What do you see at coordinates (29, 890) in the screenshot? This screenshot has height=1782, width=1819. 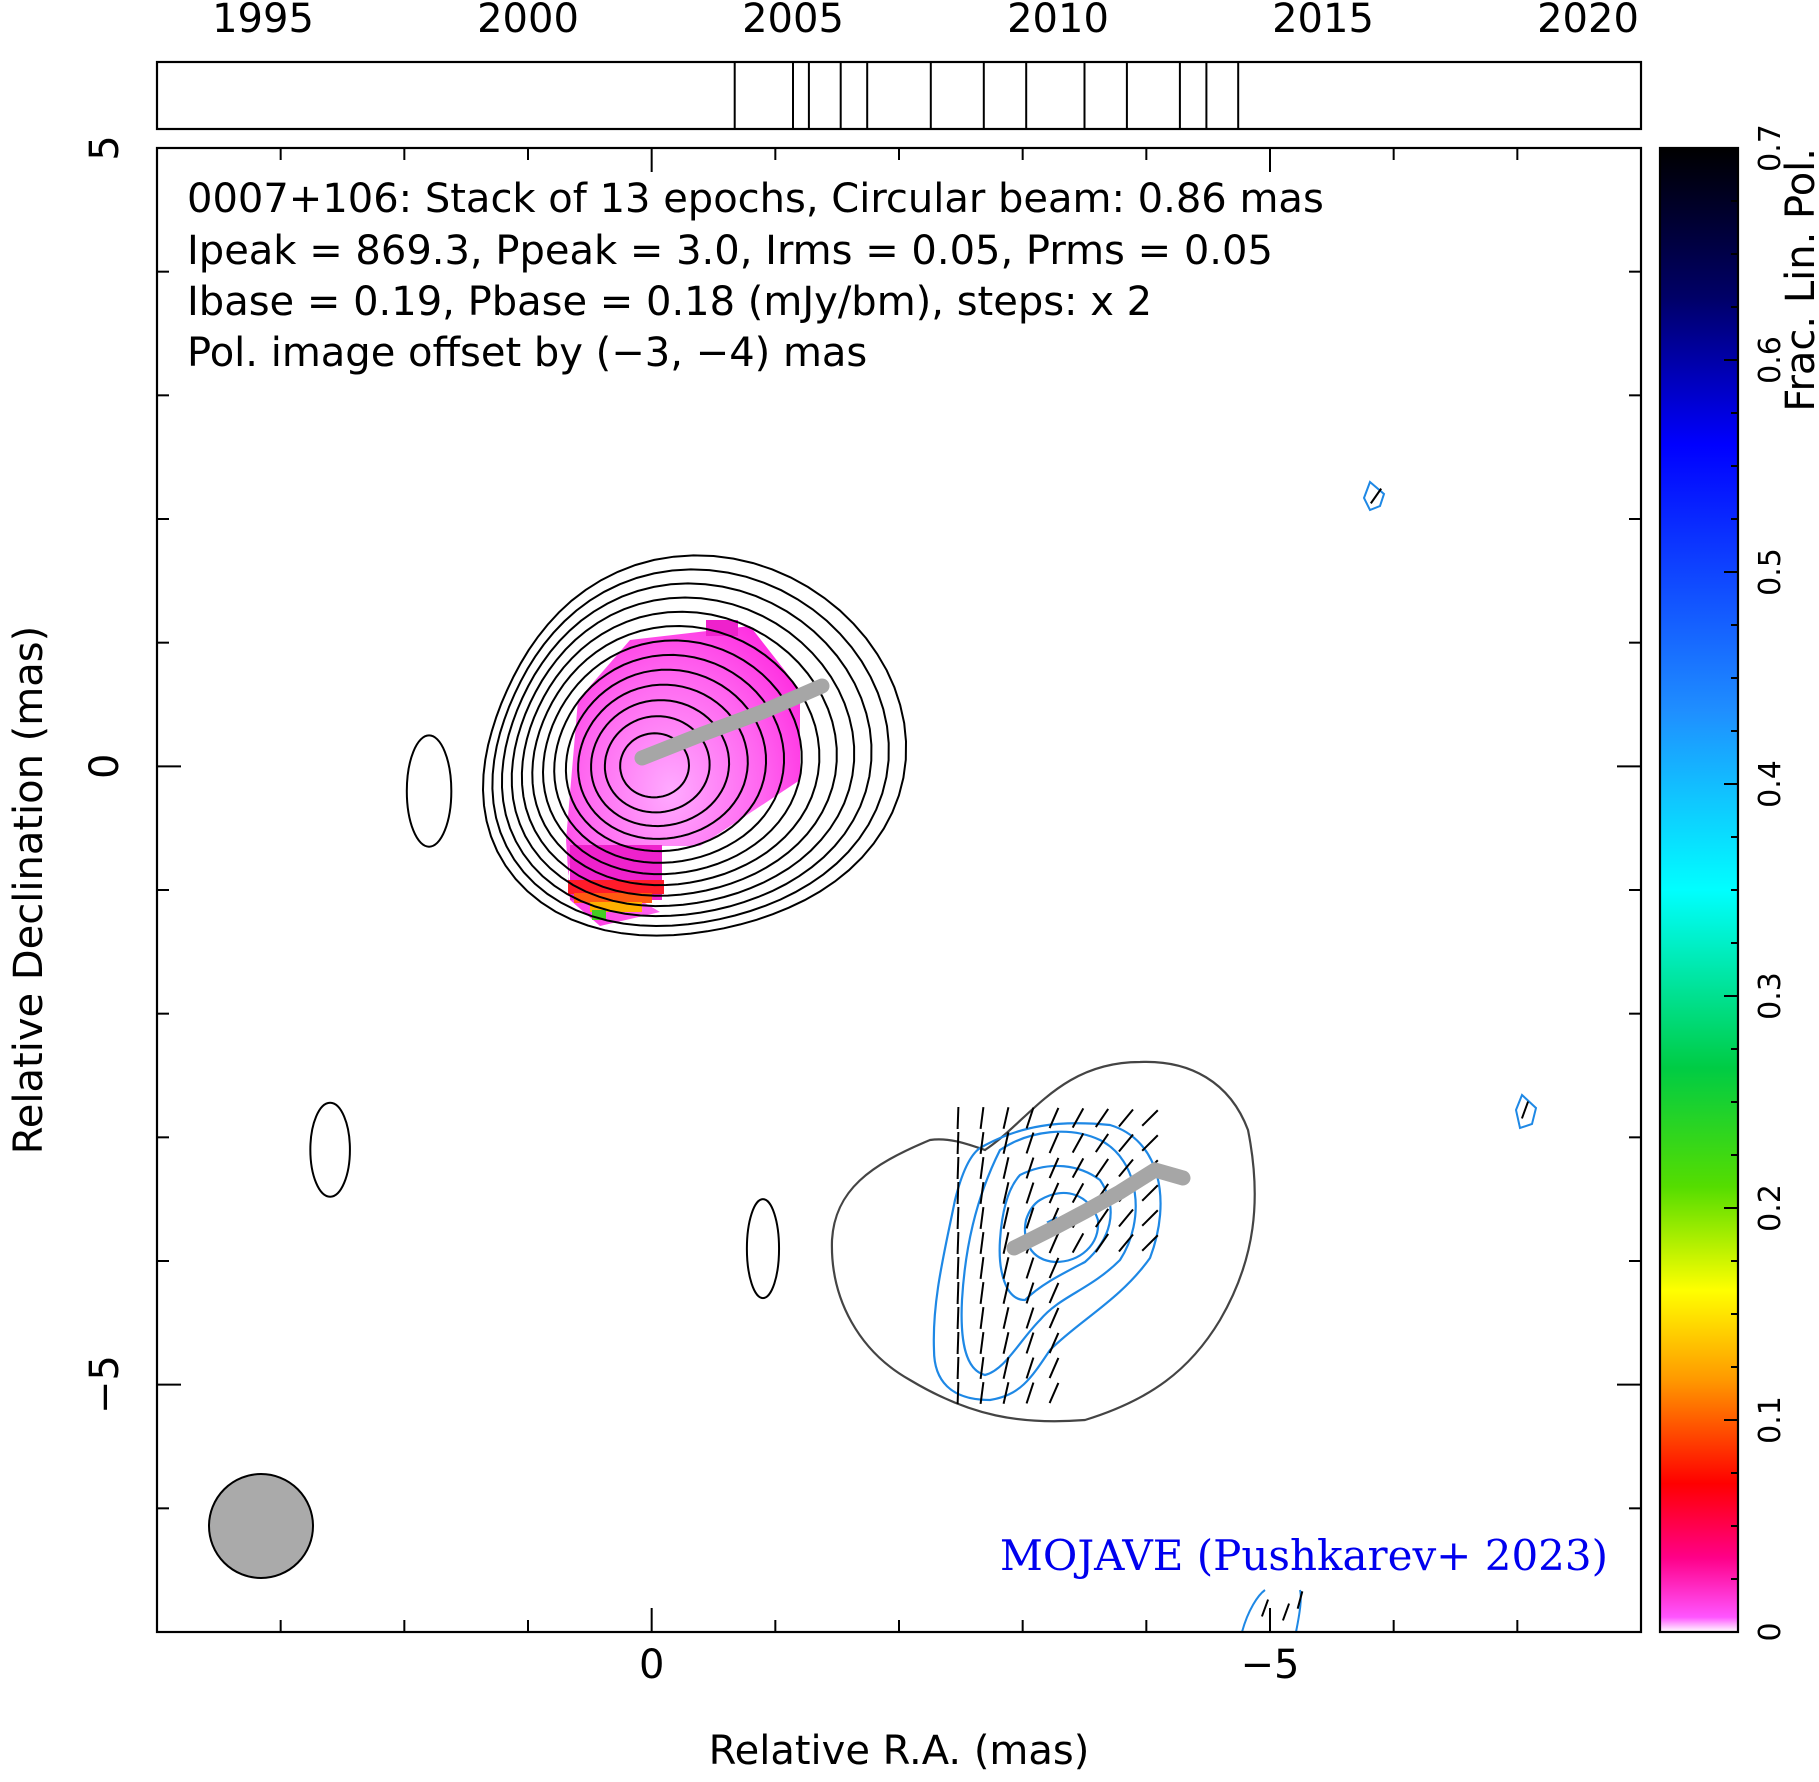 I see `y-axis-label: Relative Declination (mas)` at bounding box center [29, 890].